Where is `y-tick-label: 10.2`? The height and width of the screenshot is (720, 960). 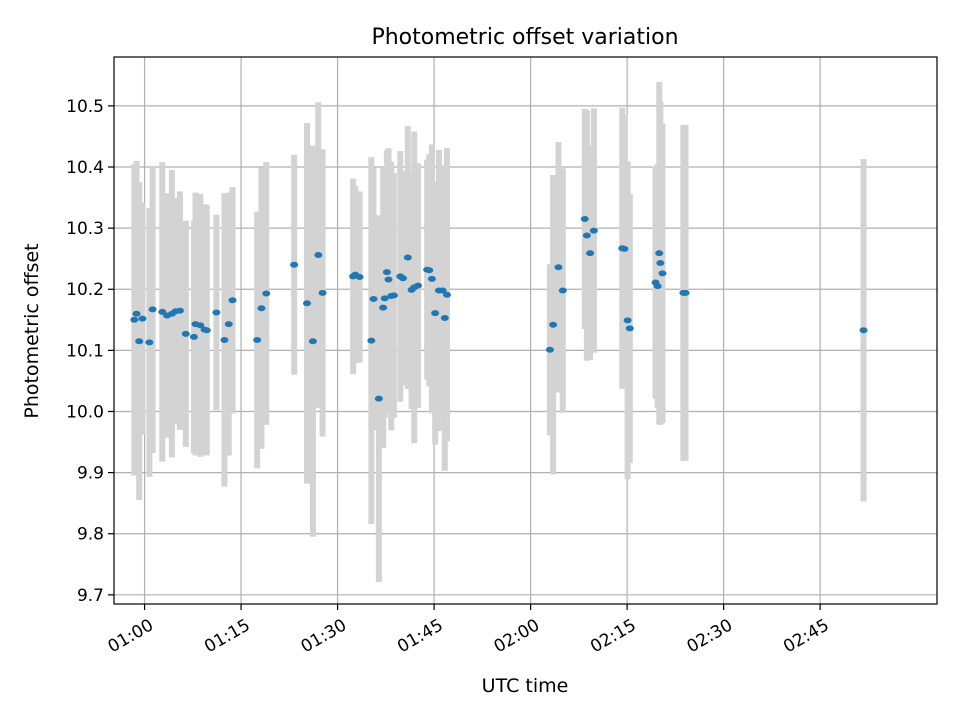 y-tick-label: 10.2 is located at coordinates (85, 290).